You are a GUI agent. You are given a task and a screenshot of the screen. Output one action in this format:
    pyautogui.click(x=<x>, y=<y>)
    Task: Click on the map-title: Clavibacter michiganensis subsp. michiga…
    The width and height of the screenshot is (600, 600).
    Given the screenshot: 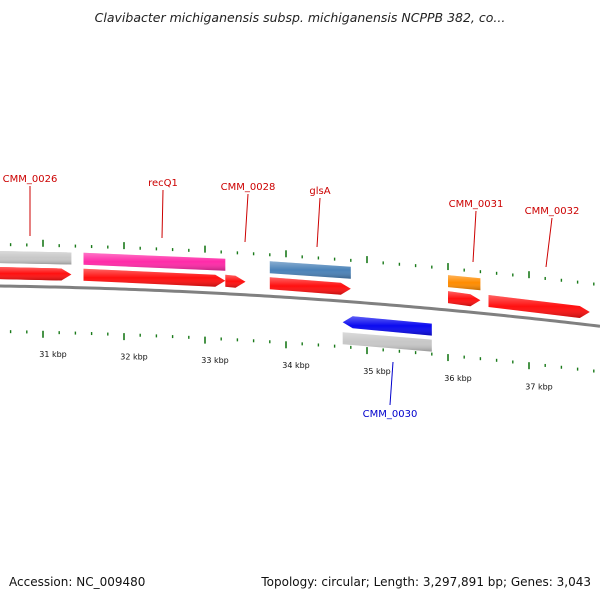 What is the action you would take?
    pyautogui.click(x=300, y=17)
    